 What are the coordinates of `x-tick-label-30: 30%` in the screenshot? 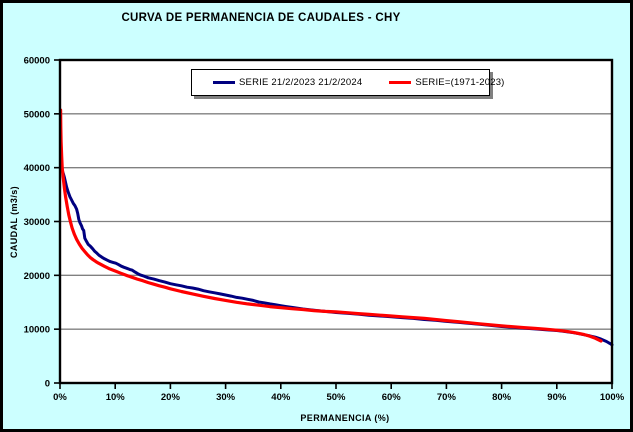 It's located at (226, 397).